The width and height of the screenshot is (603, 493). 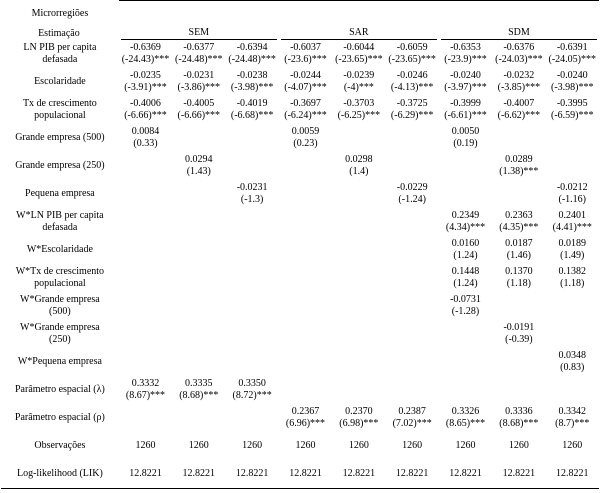 What do you see at coordinates (518, 418) in the screenshot?
I see `cell: 0.3336 (8.68)***` at bounding box center [518, 418].